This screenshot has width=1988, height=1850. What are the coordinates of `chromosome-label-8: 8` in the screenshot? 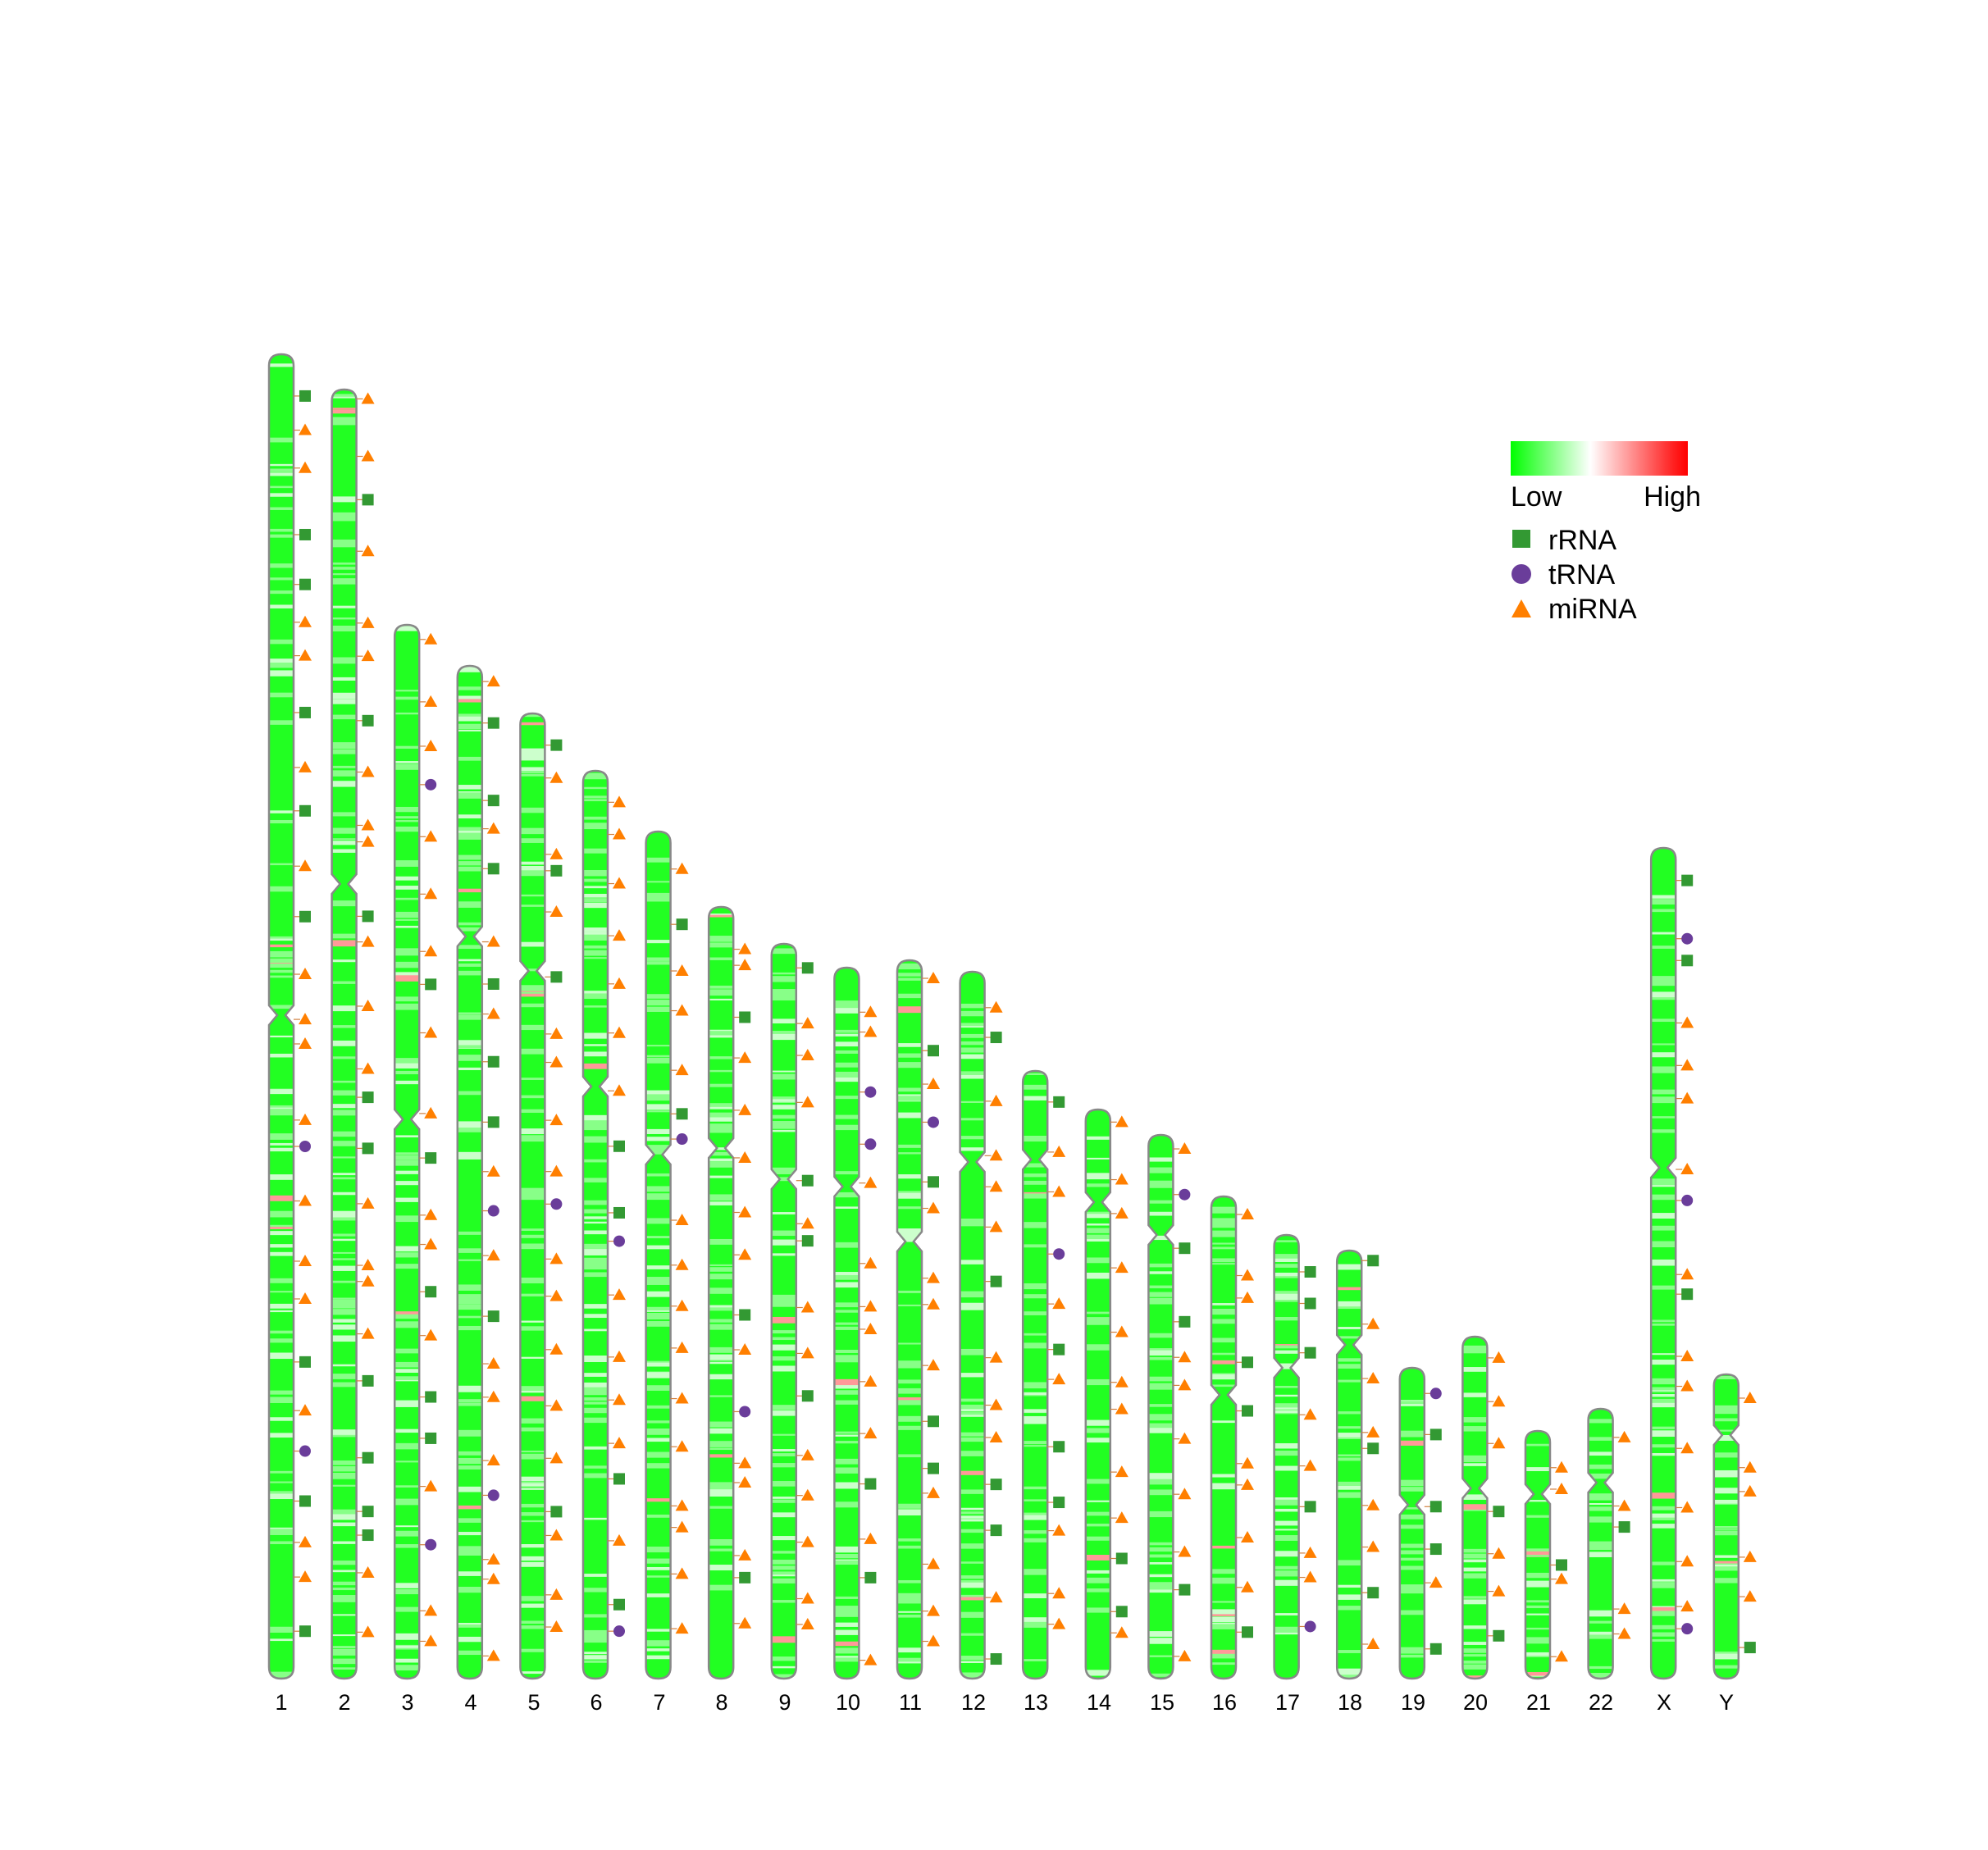 It's located at (721, 1702).